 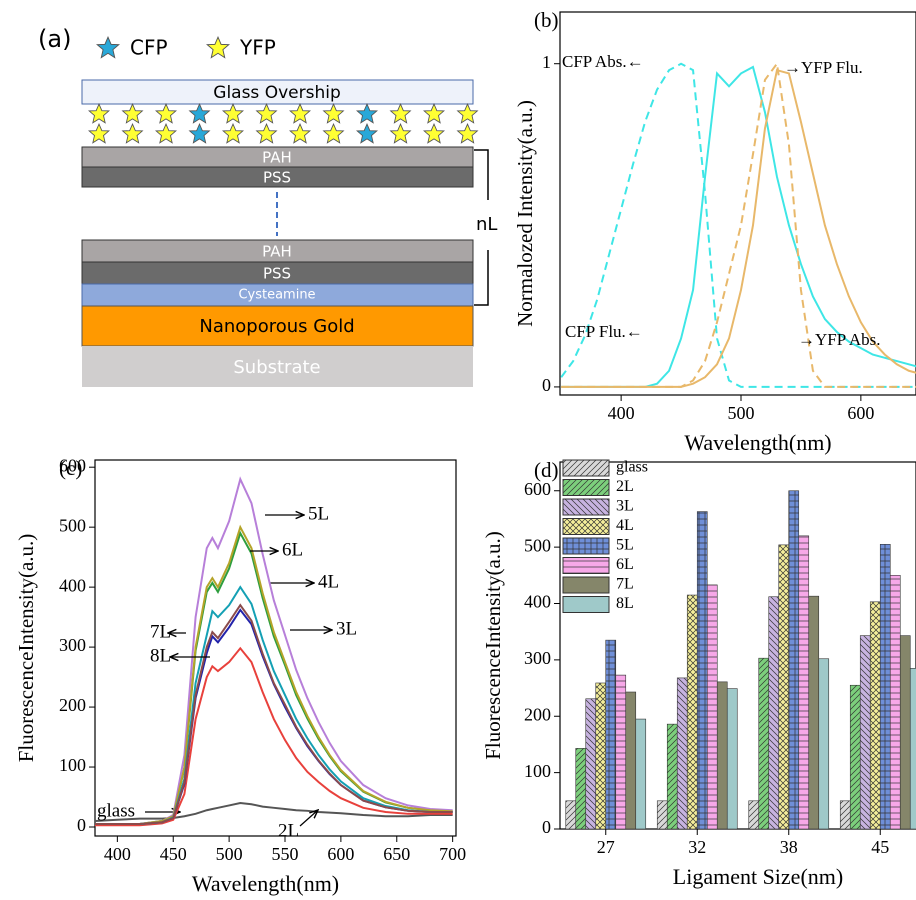 I want to click on x-tick-label: 27, so click(x=606, y=847).